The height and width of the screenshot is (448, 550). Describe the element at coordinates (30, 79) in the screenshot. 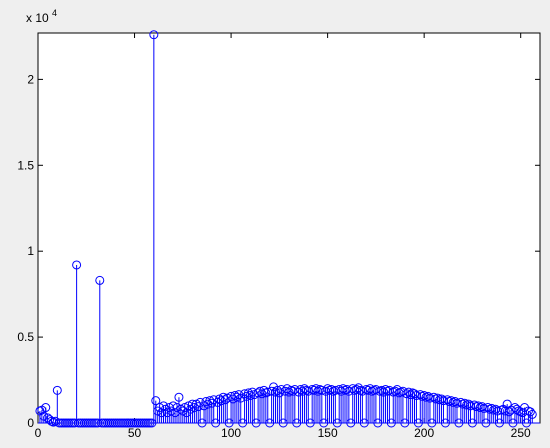

I see `y-tick-label: 2` at that location.